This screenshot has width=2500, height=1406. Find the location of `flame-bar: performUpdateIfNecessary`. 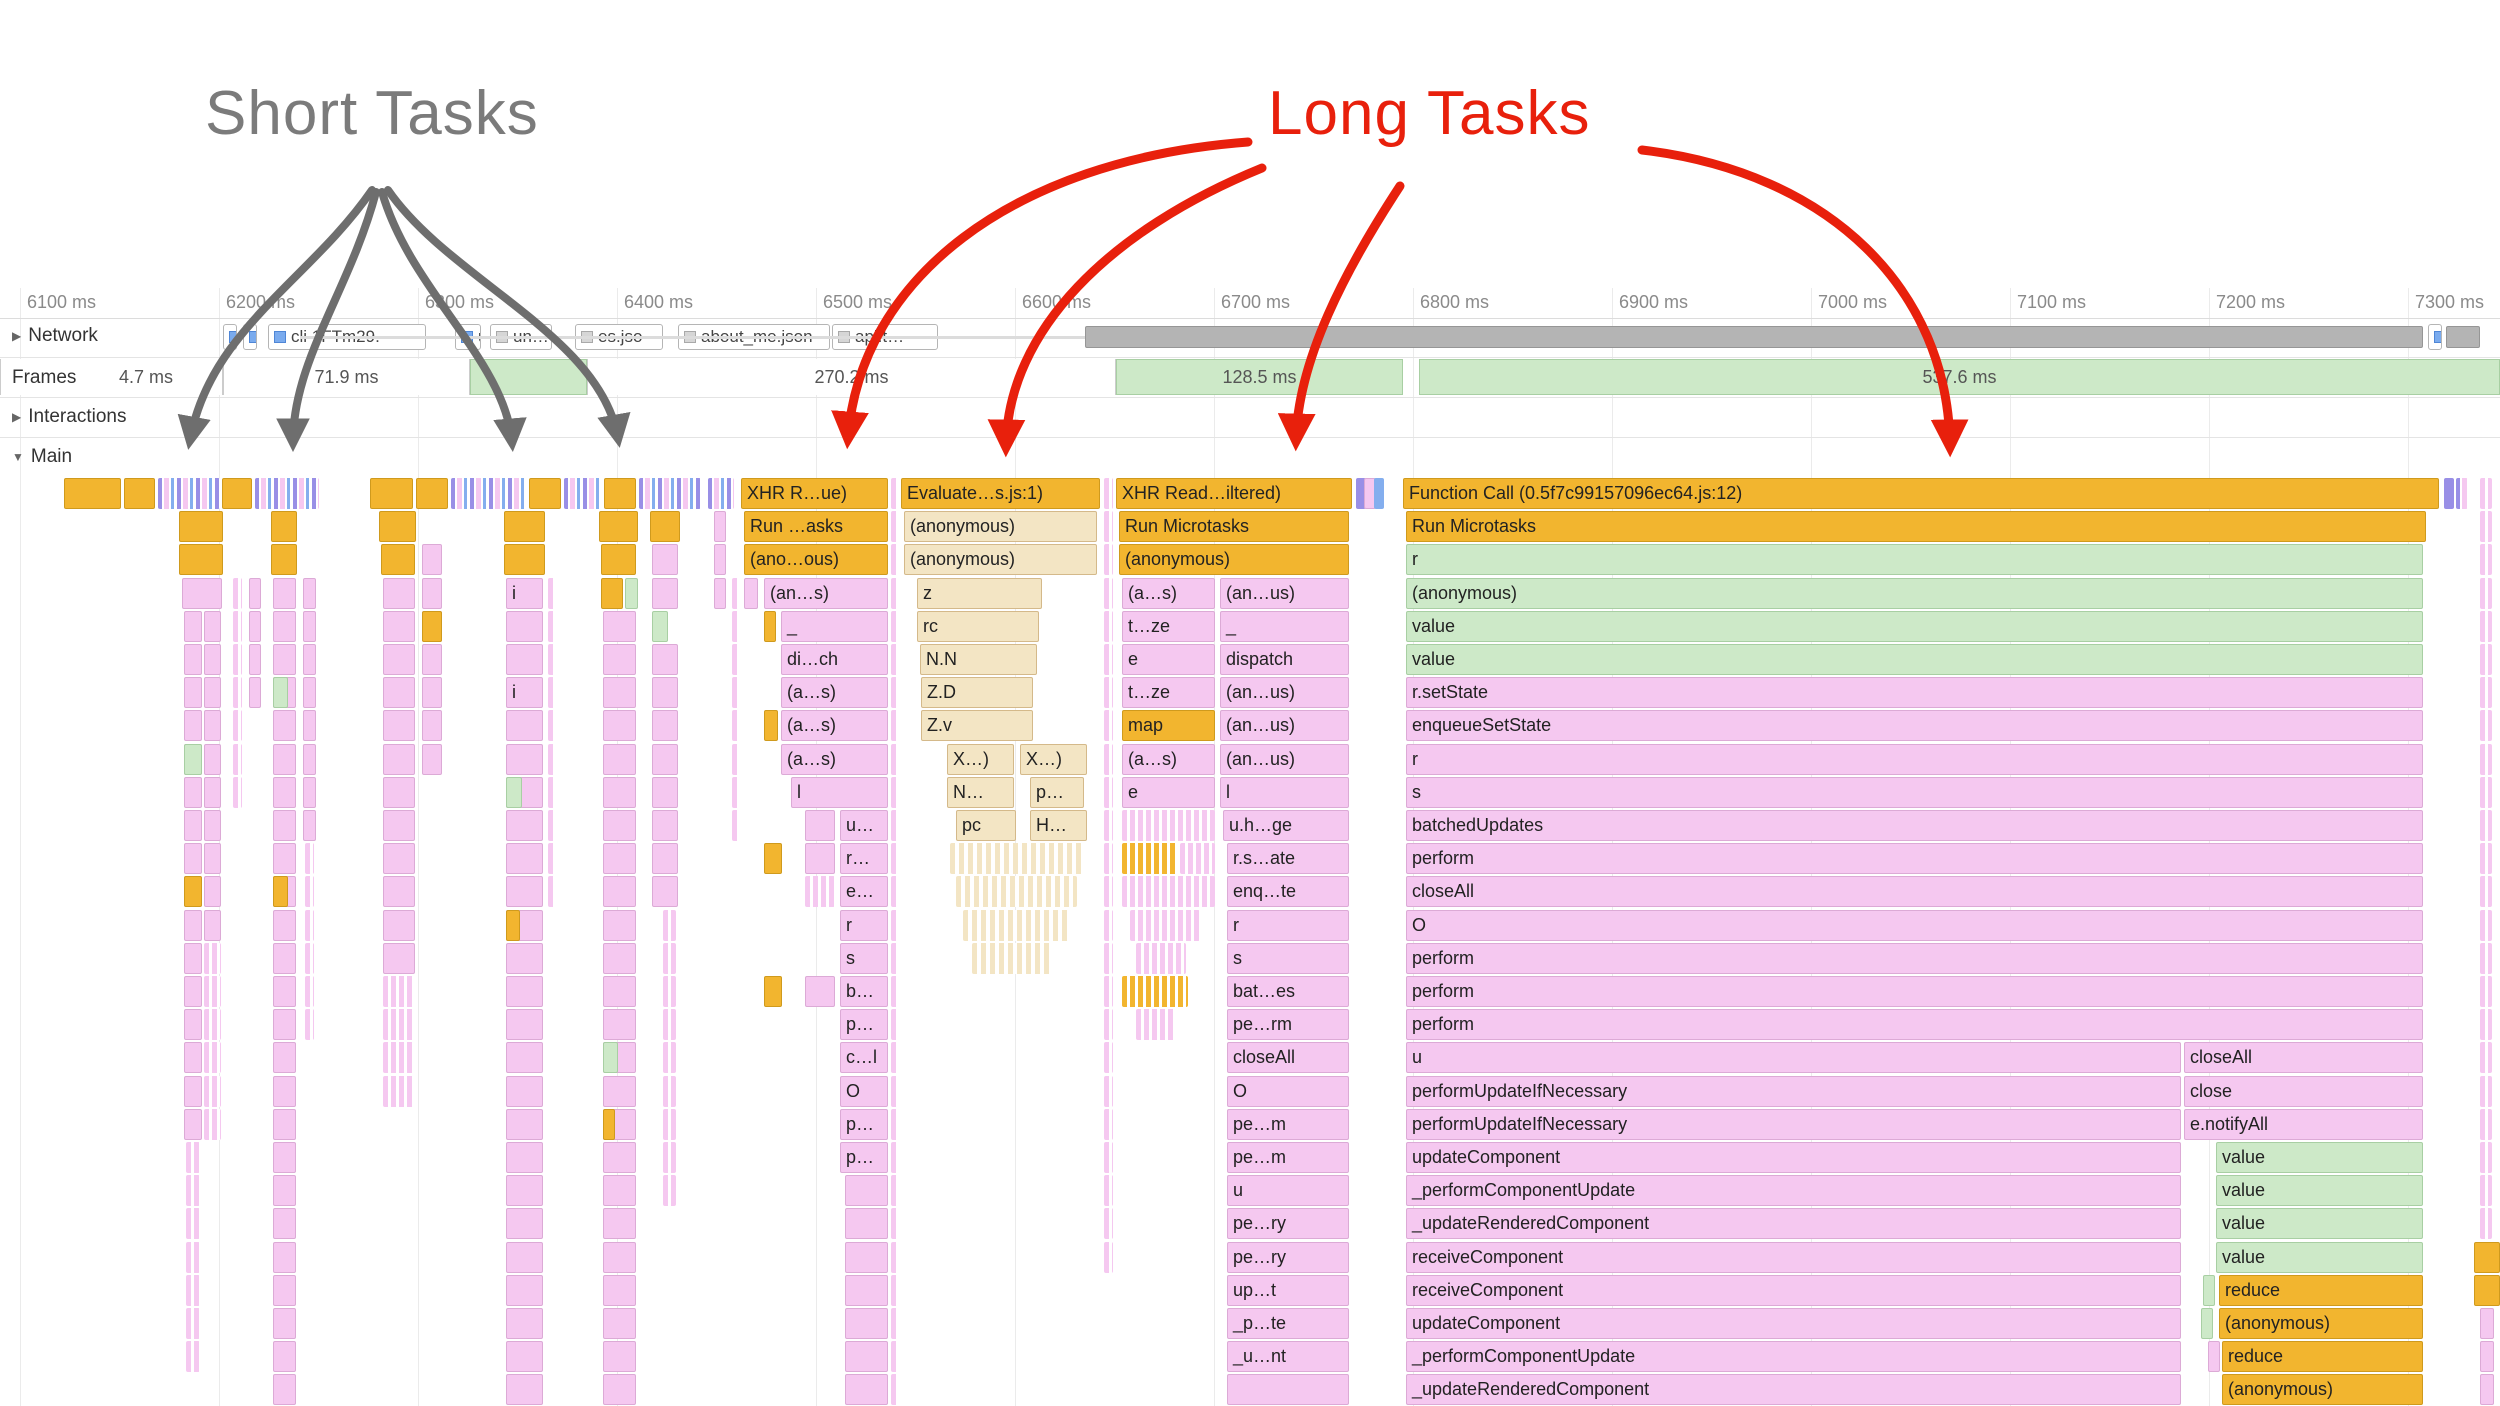

flame-bar: performUpdateIfNecessary is located at coordinates (1793, 1124).